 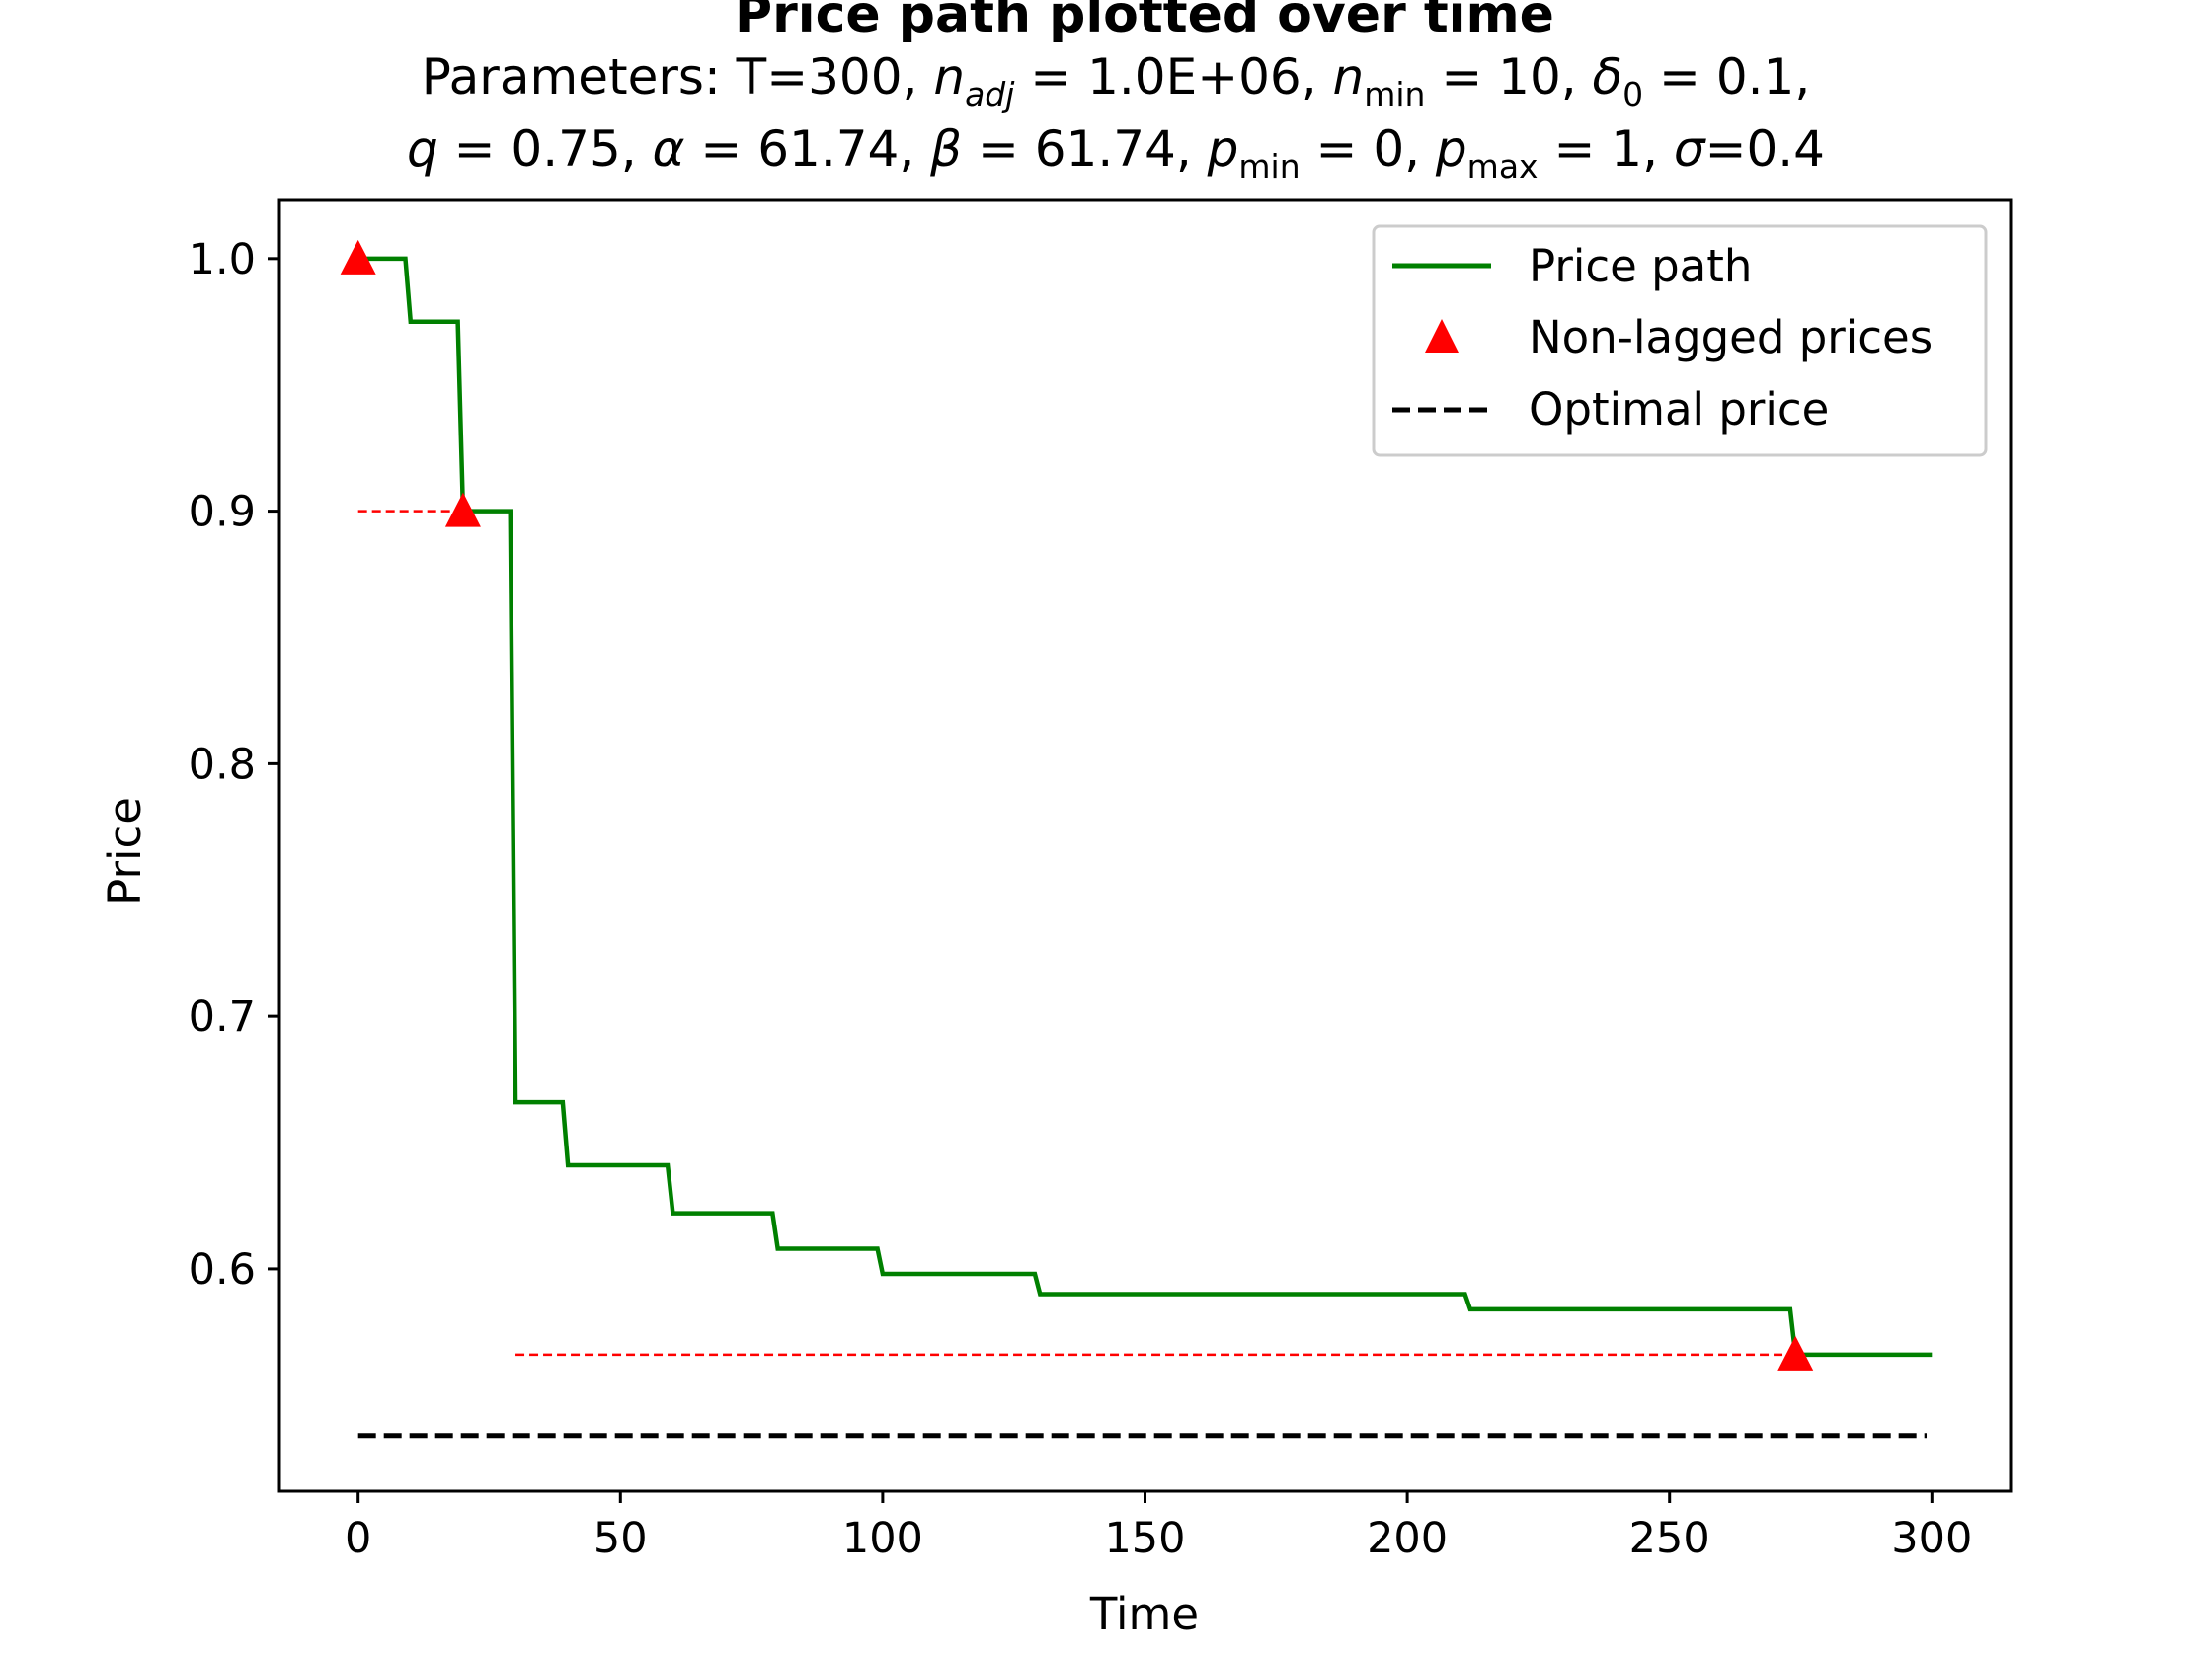 What do you see at coordinates (125, 852) in the screenshot?
I see `y-axis-label: Price` at bounding box center [125, 852].